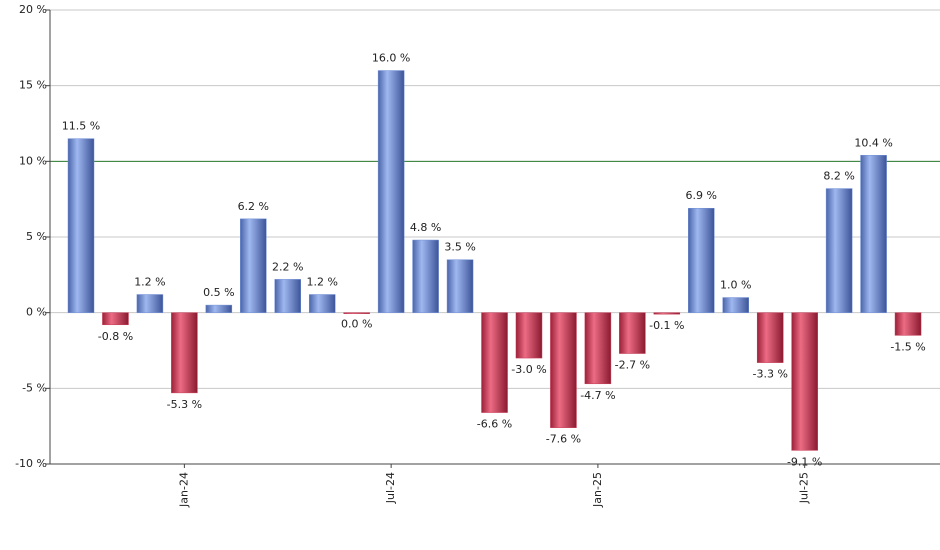  Describe the element at coordinates (33, 9) in the screenshot. I see `y-tick-label: 20 %` at that location.